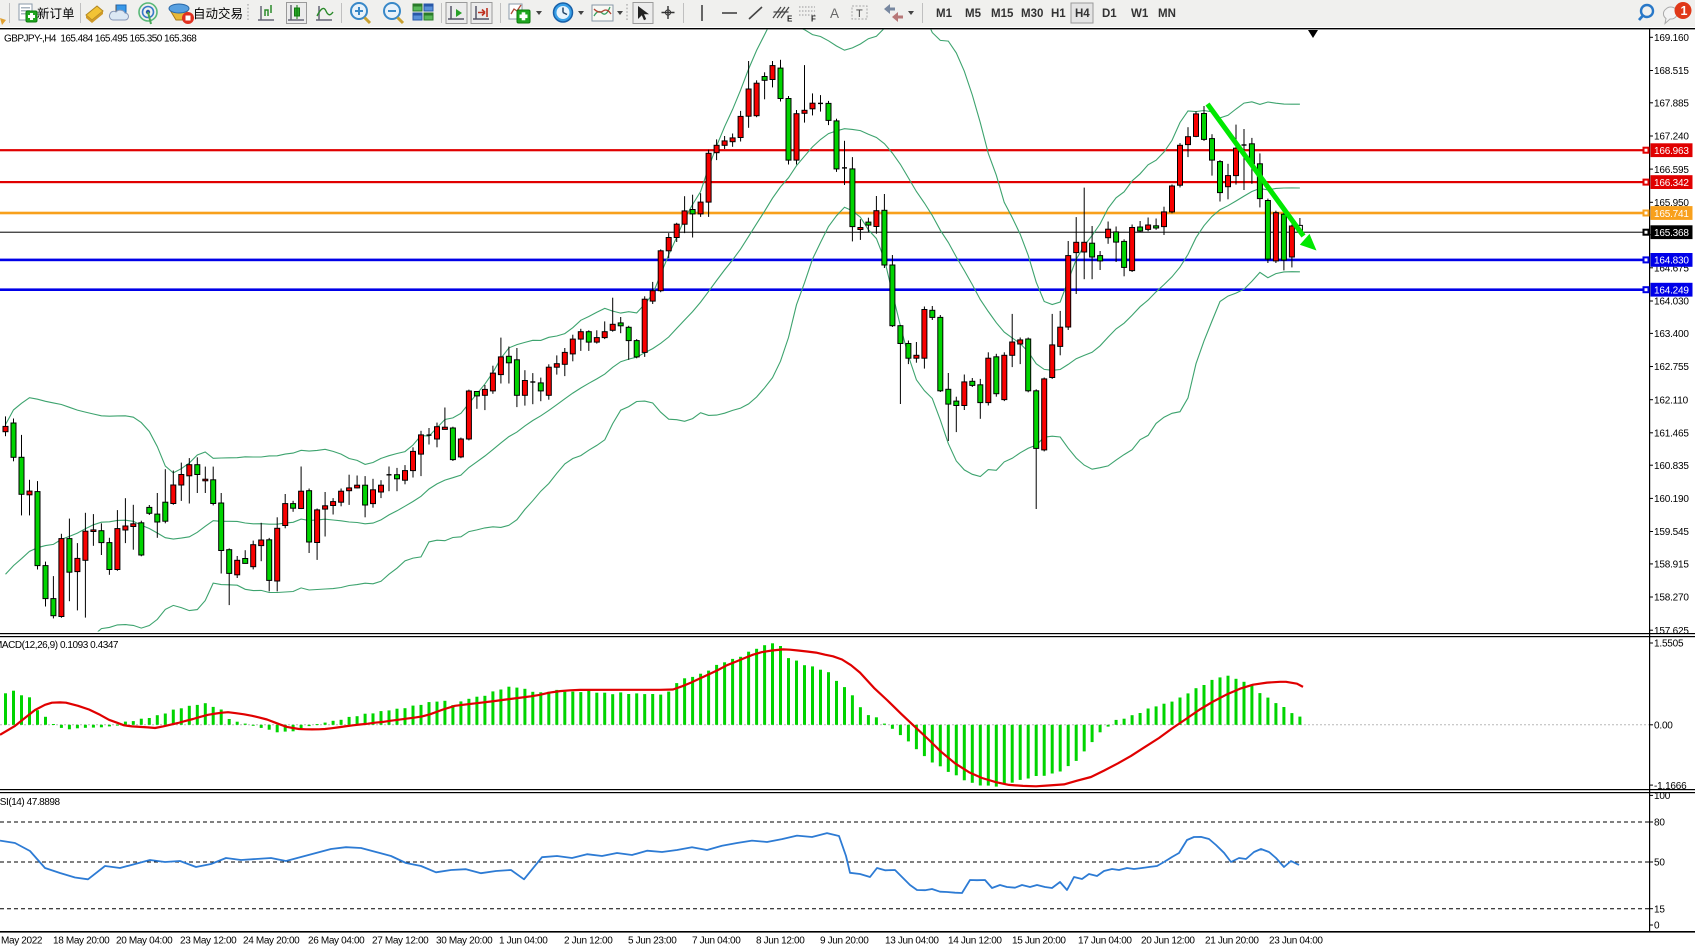  I want to click on svg-text: 0, so click(1657, 926).